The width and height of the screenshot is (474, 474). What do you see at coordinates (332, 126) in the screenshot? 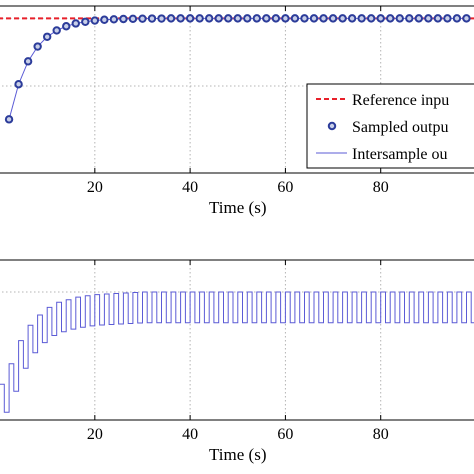
I see `legend-swatch-sampled` at bounding box center [332, 126].